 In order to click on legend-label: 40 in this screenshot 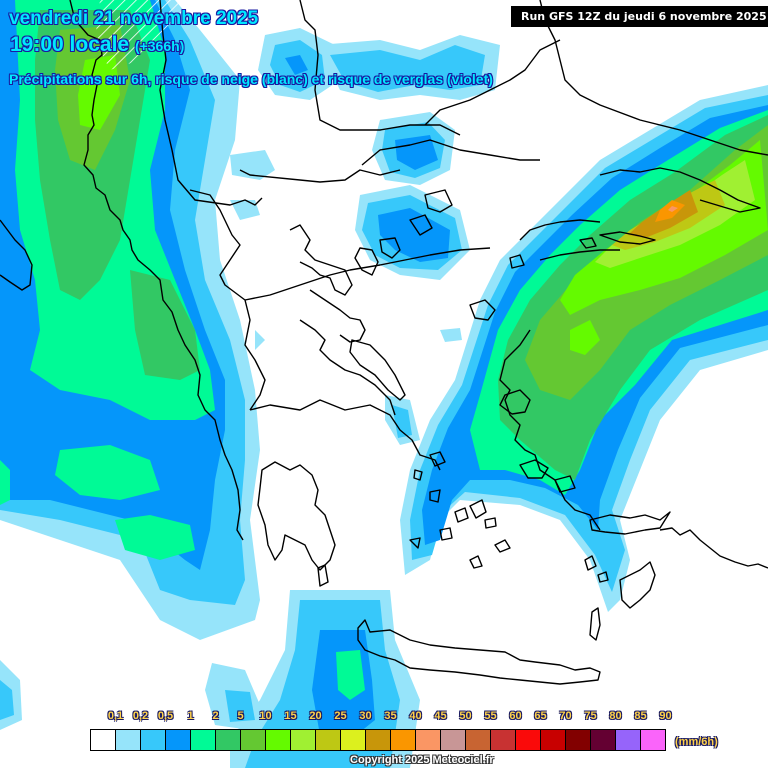, I will do `click(415, 716)`.